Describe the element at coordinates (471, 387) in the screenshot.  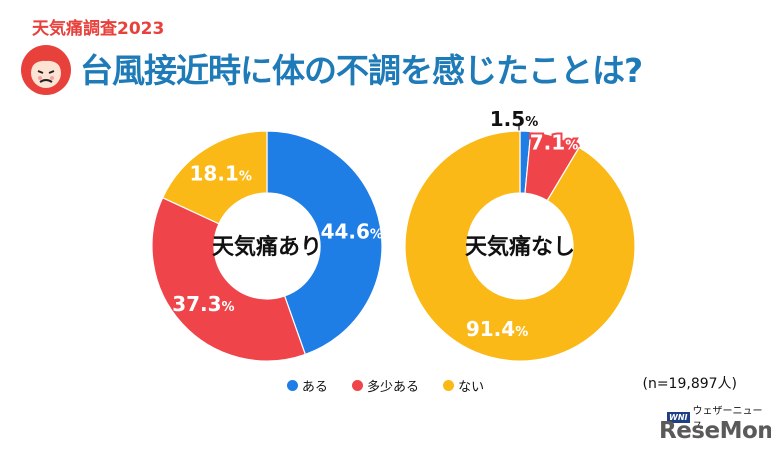
I see `legend-label-no: ない` at that location.